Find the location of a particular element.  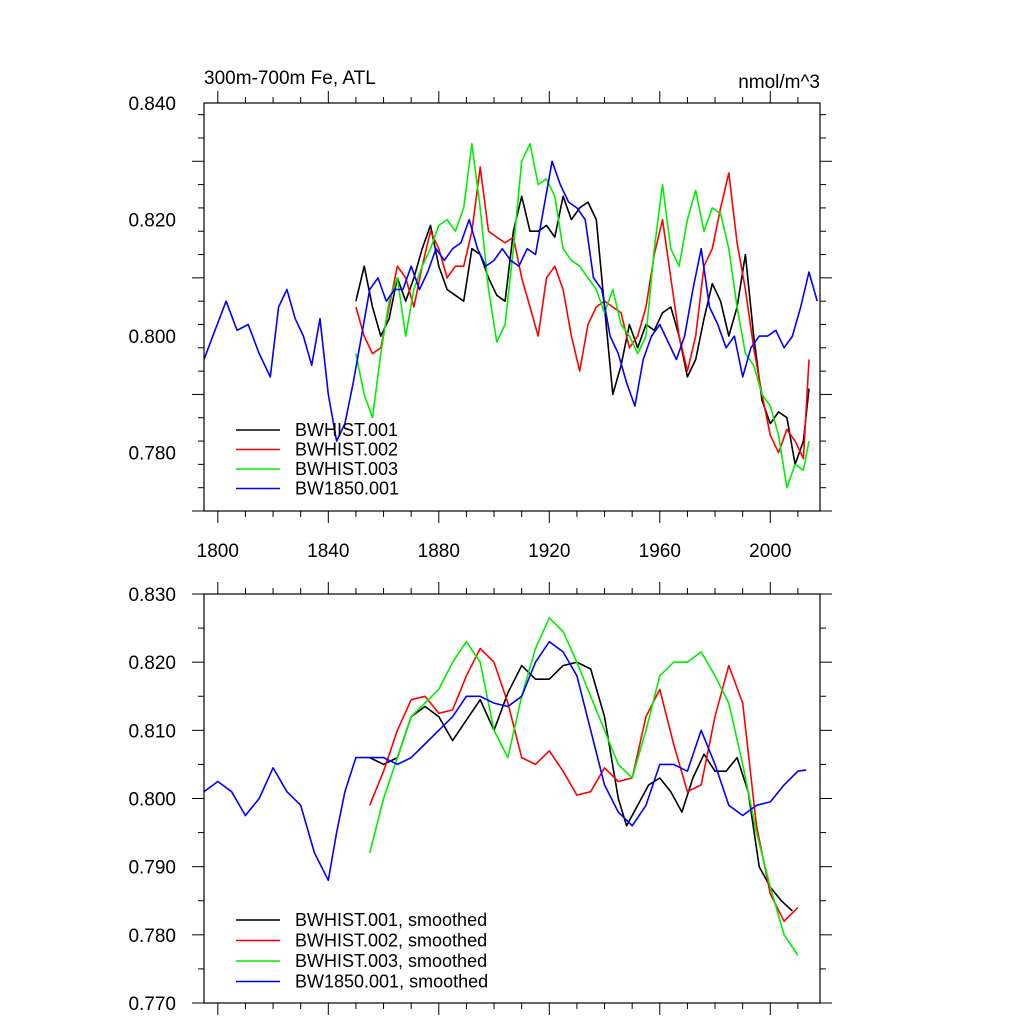

x-tick-label: 1800 is located at coordinates (218, 551).